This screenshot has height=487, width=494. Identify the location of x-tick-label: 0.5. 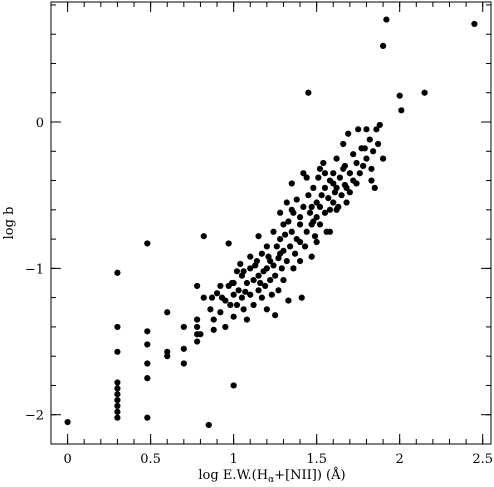
(150, 459).